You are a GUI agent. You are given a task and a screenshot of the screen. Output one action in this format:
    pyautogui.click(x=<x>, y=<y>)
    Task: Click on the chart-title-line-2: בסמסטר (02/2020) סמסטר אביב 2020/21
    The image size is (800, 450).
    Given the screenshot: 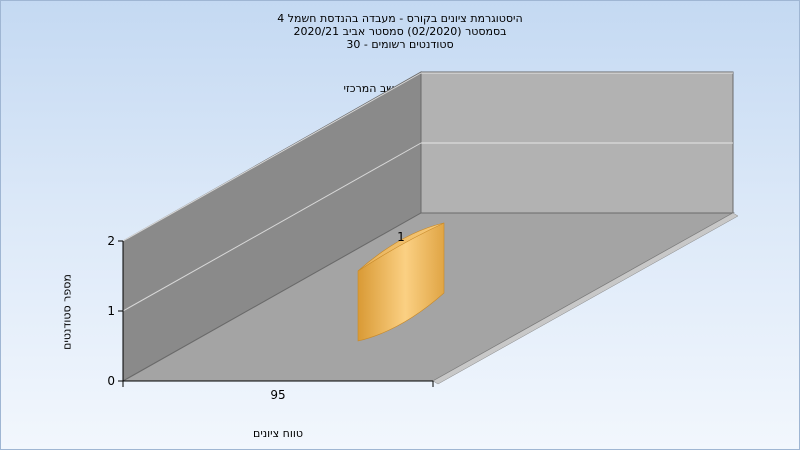 What is the action you would take?
    pyautogui.click(x=400, y=31)
    